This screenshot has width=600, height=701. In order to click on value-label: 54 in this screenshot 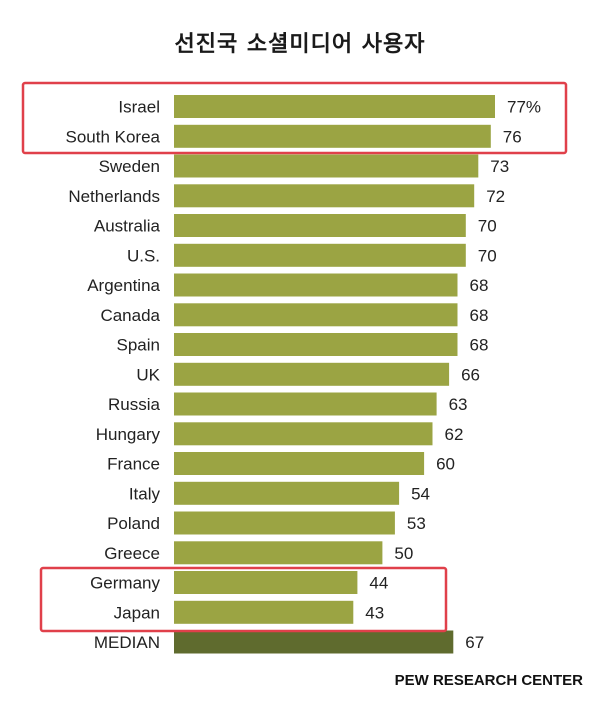, I will do `click(420, 493)`.